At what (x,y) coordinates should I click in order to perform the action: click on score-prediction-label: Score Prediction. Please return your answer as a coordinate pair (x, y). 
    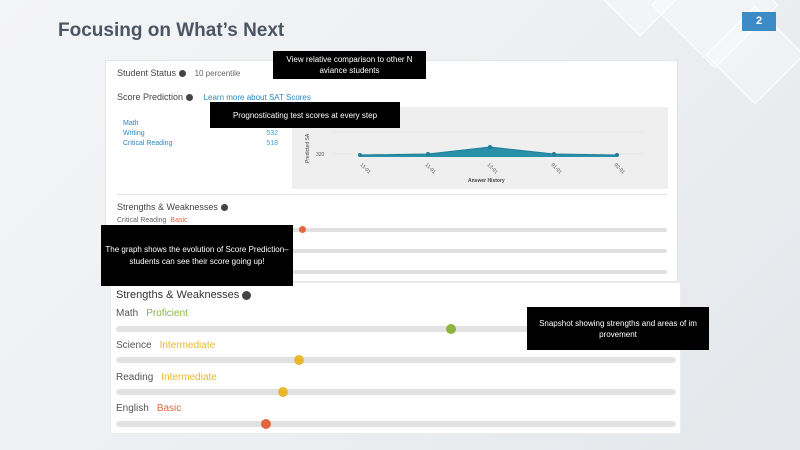
    Looking at the image, I should click on (150, 97).